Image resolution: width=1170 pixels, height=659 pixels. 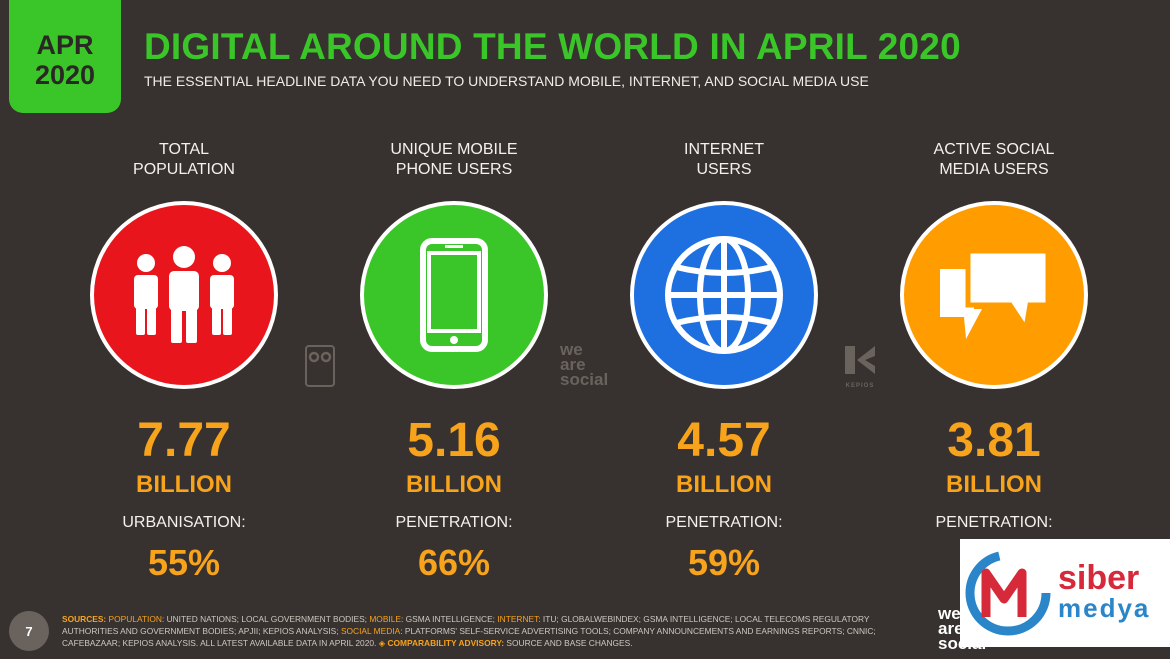 I want to click on stat-sub-value: 66%, so click(x=454, y=562).